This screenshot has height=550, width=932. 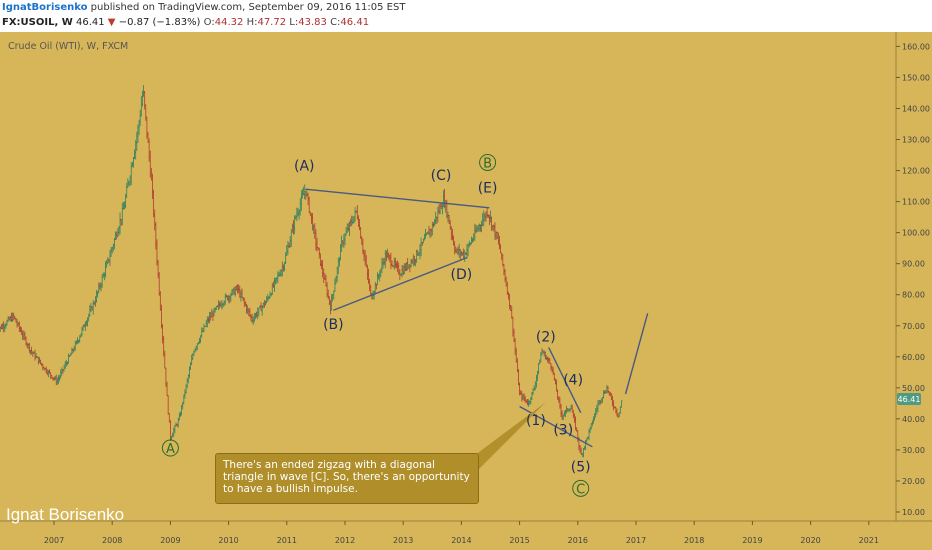 What do you see at coordinates (913, 295) in the screenshot?
I see `price-tick-label: 80.00` at bounding box center [913, 295].